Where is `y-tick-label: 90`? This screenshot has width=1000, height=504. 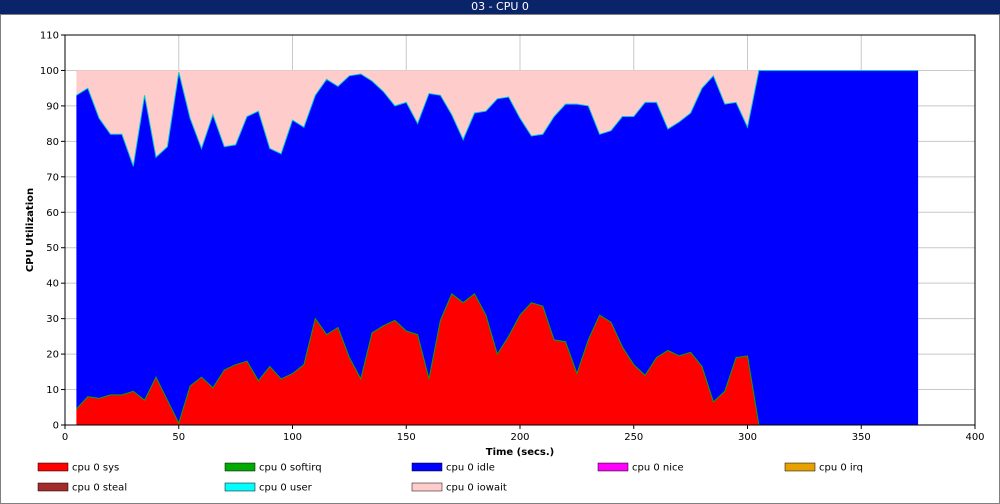
y-tick-label: 90 is located at coordinates (52, 106).